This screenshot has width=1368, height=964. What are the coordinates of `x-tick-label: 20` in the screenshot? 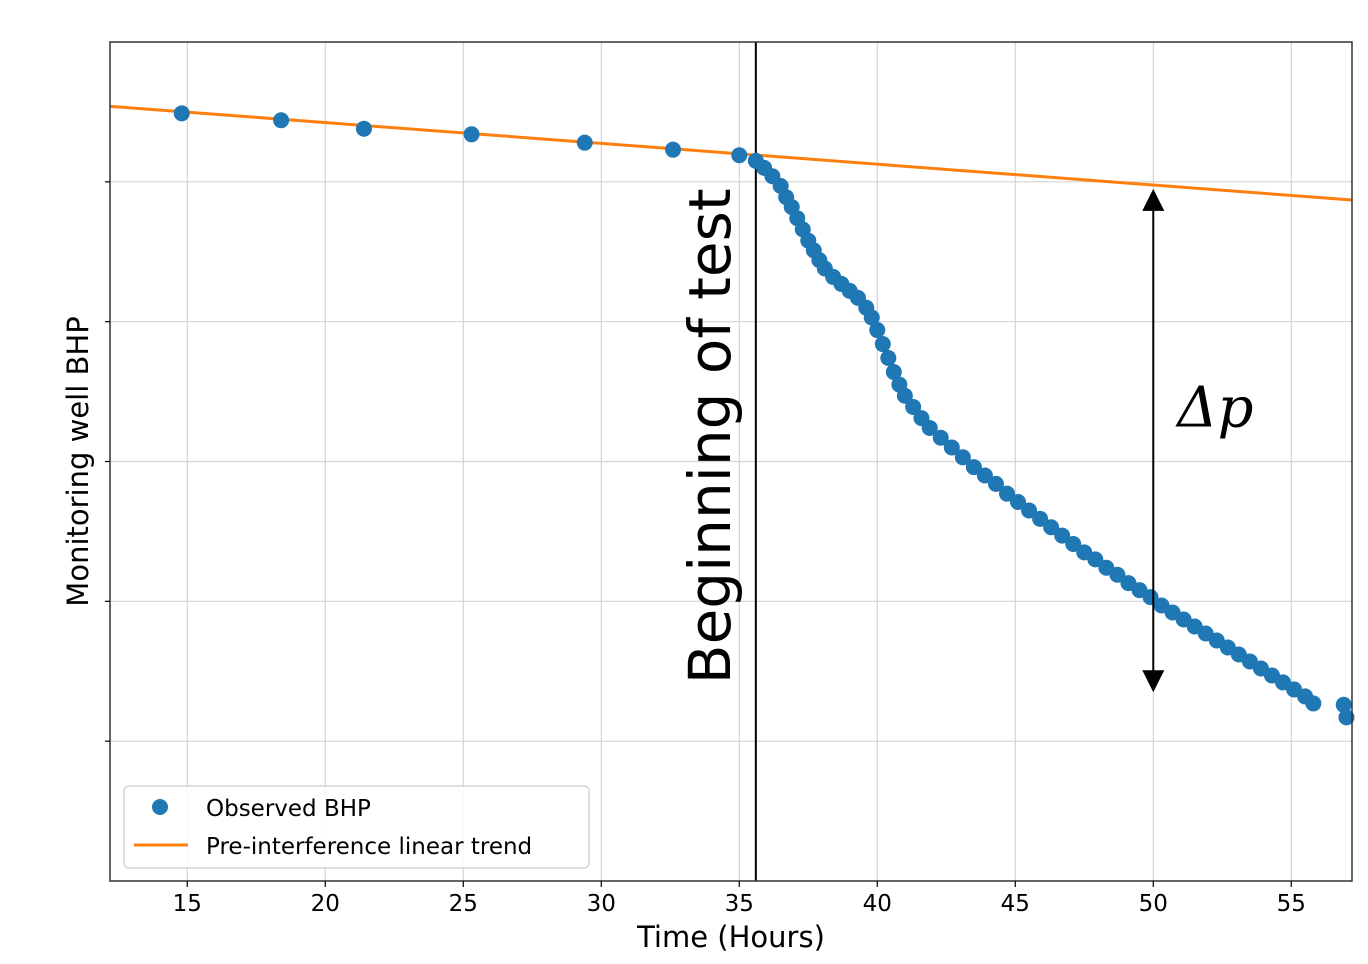 It's located at (325, 904).